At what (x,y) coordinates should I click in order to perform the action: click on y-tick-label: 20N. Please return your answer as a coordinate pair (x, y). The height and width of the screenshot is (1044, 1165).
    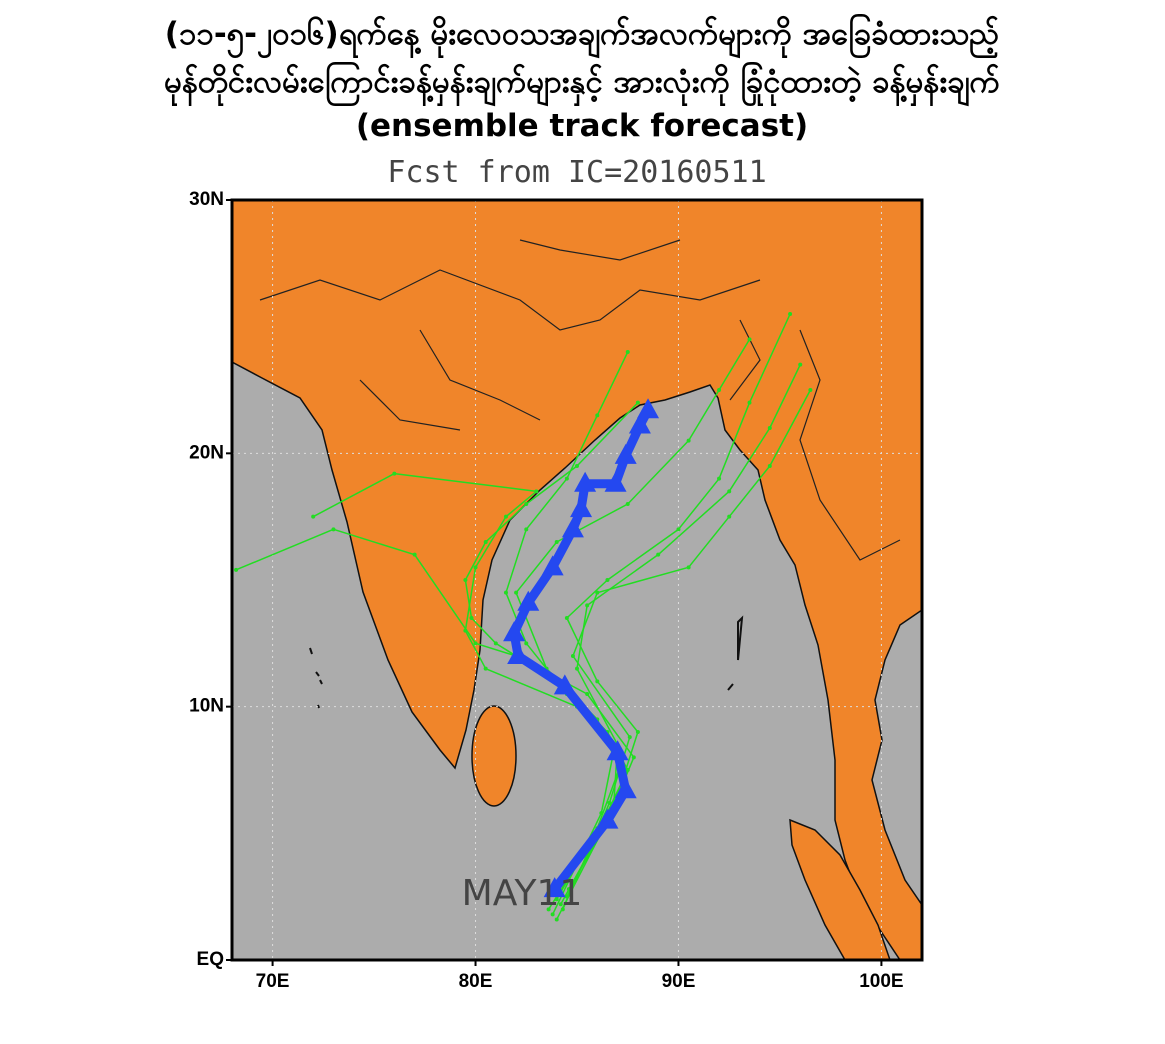
    Looking at the image, I should click on (206, 452).